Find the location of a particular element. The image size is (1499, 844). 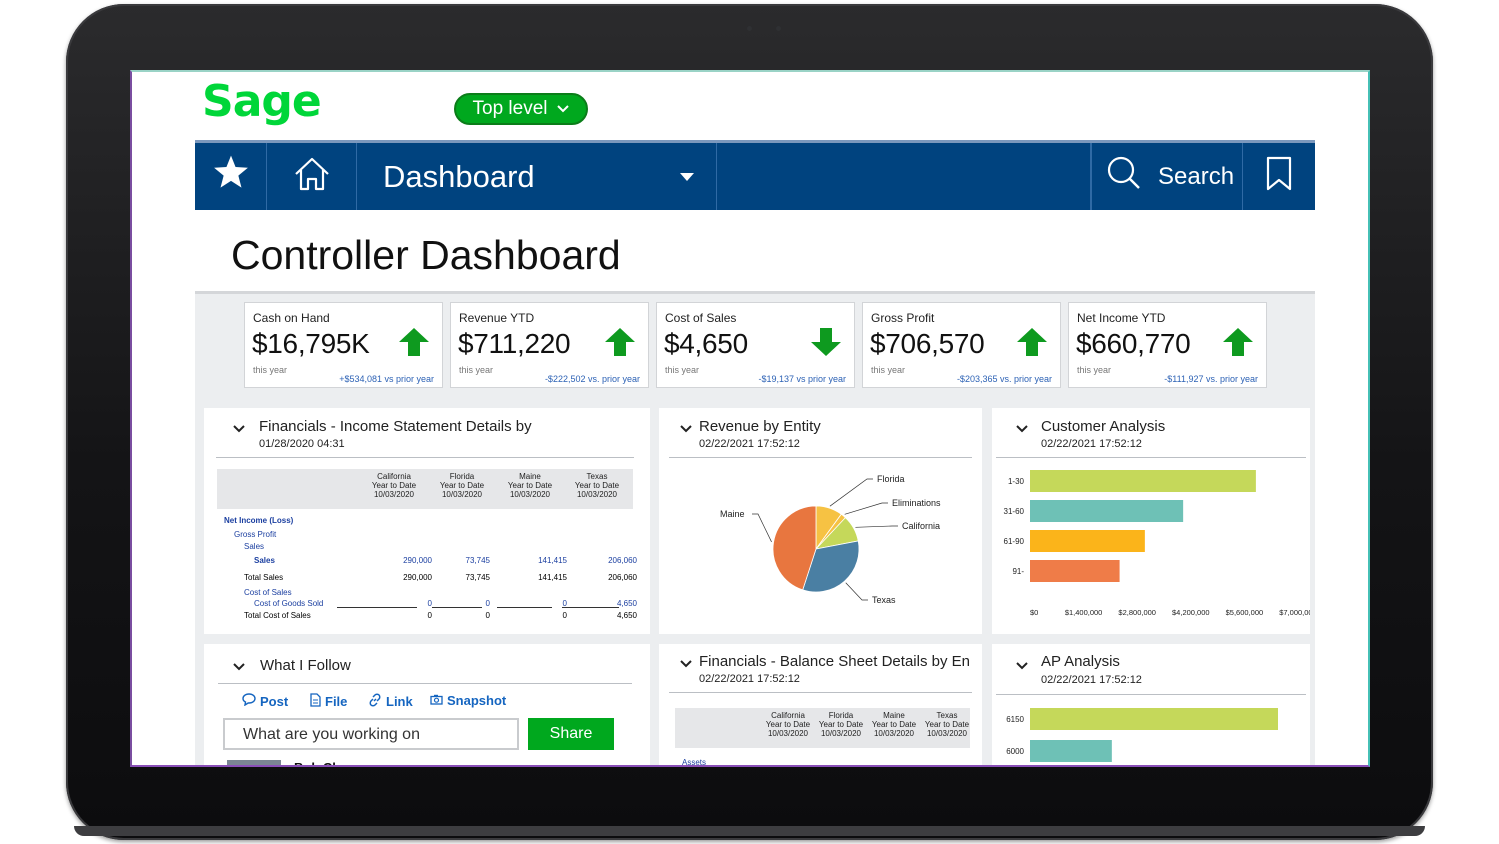

star-icon is located at coordinates (231, 176).